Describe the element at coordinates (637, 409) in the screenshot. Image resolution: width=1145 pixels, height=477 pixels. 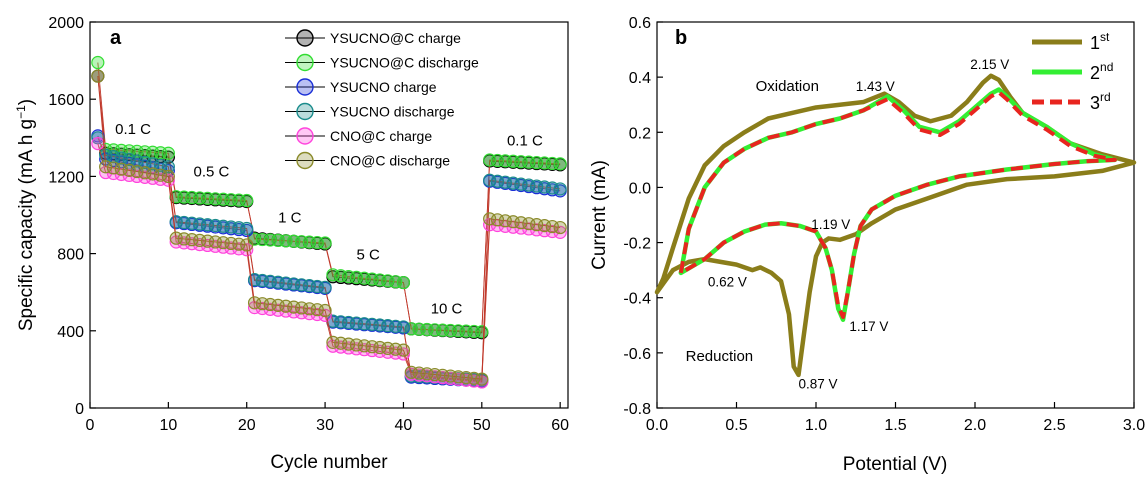
I see `y-tick-label-b: -0.8` at that location.